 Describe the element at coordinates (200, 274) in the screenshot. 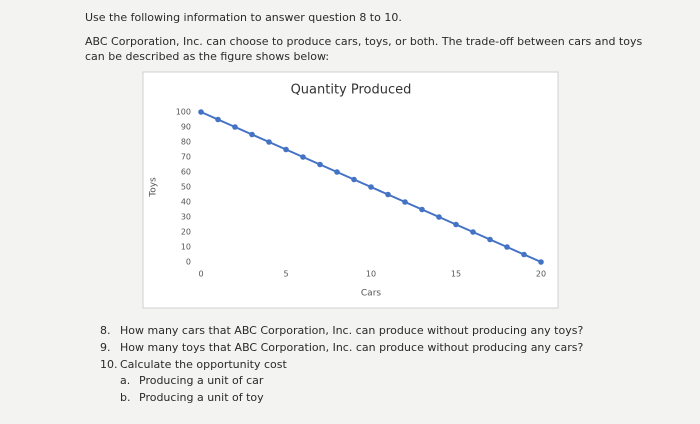

I see `x-tick-label: 0` at that location.